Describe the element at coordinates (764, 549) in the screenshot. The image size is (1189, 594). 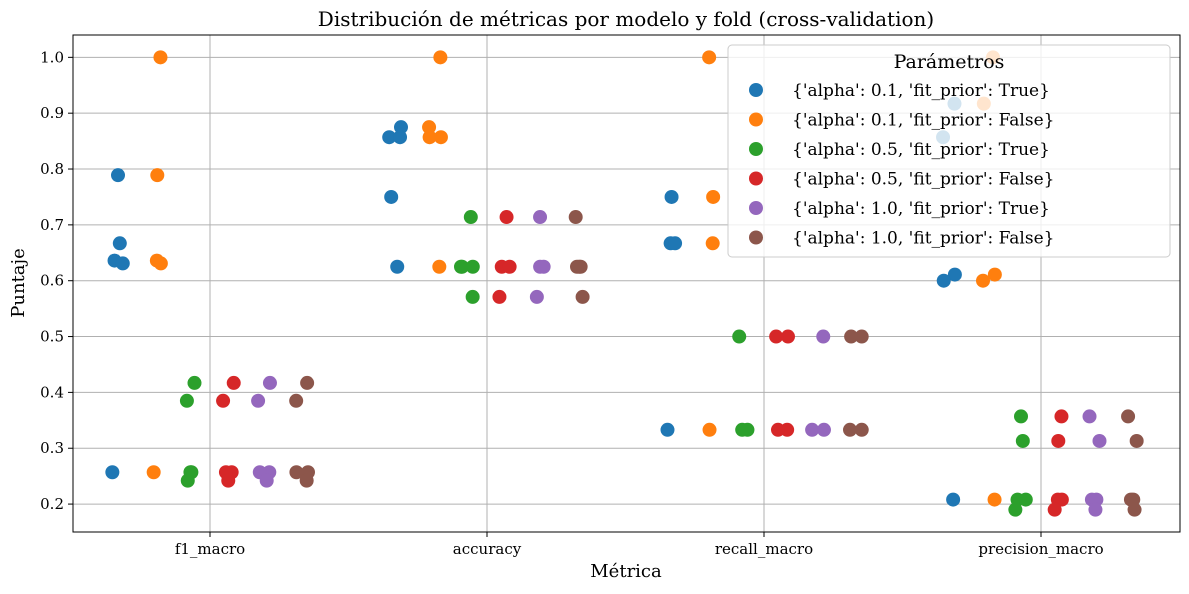
I see `x-tick-label: recall_macro` at that location.